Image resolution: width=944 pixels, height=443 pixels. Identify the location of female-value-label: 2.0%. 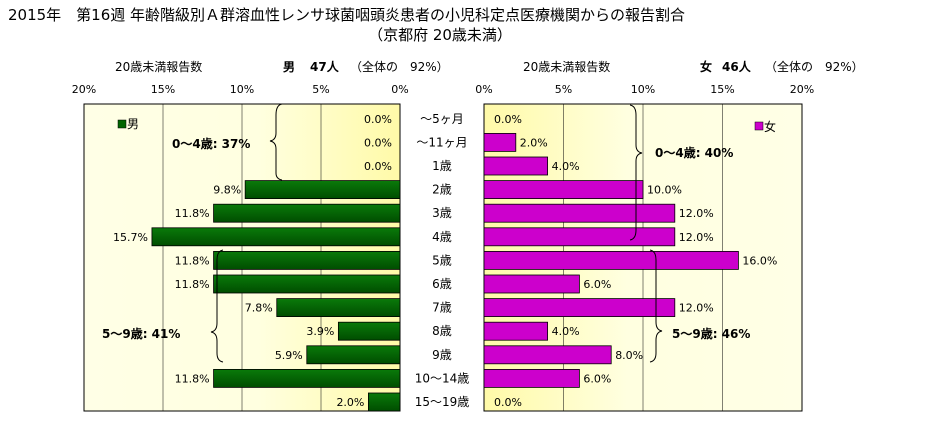
(534, 142).